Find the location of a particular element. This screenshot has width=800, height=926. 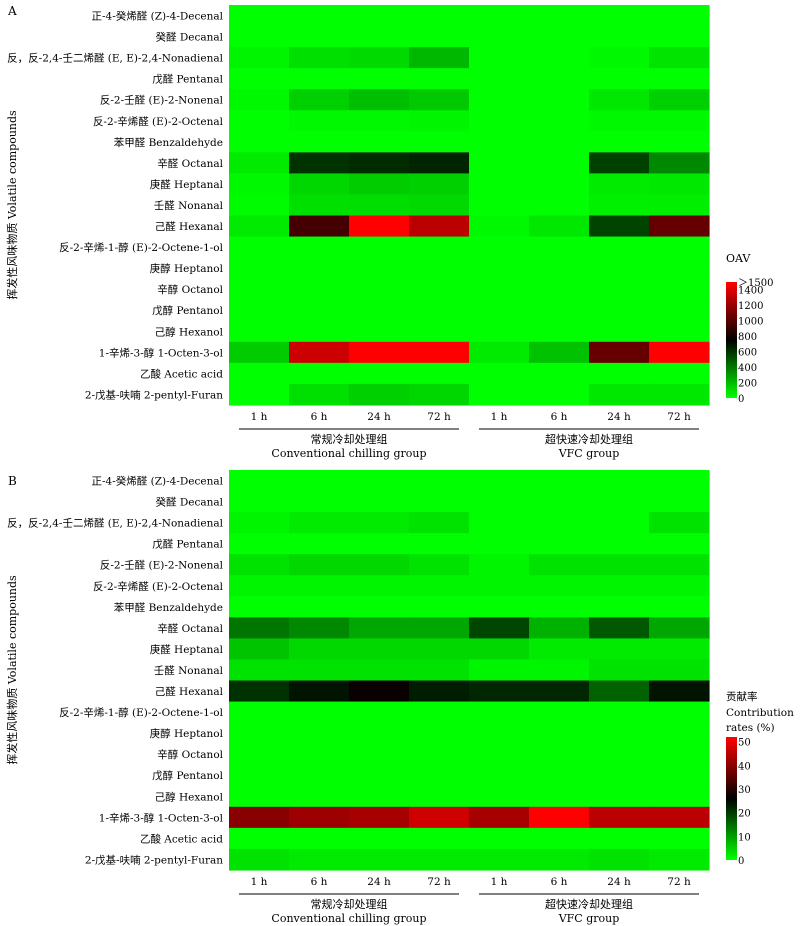

row-label: 反-2-辛烯-1-醇 (E)-2-Octene-1-ol is located at coordinates (141, 712).